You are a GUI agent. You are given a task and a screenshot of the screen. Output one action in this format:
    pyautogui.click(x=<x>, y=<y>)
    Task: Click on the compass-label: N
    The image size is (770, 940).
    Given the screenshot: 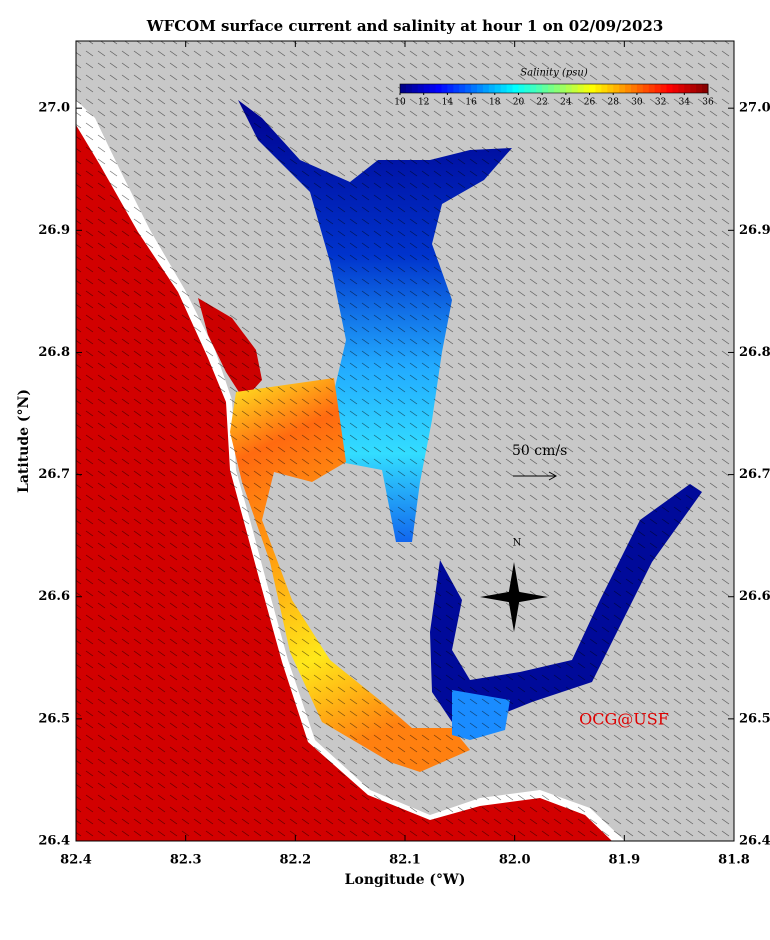 What is the action you would take?
    pyautogui.click(x=517, y=543)
    